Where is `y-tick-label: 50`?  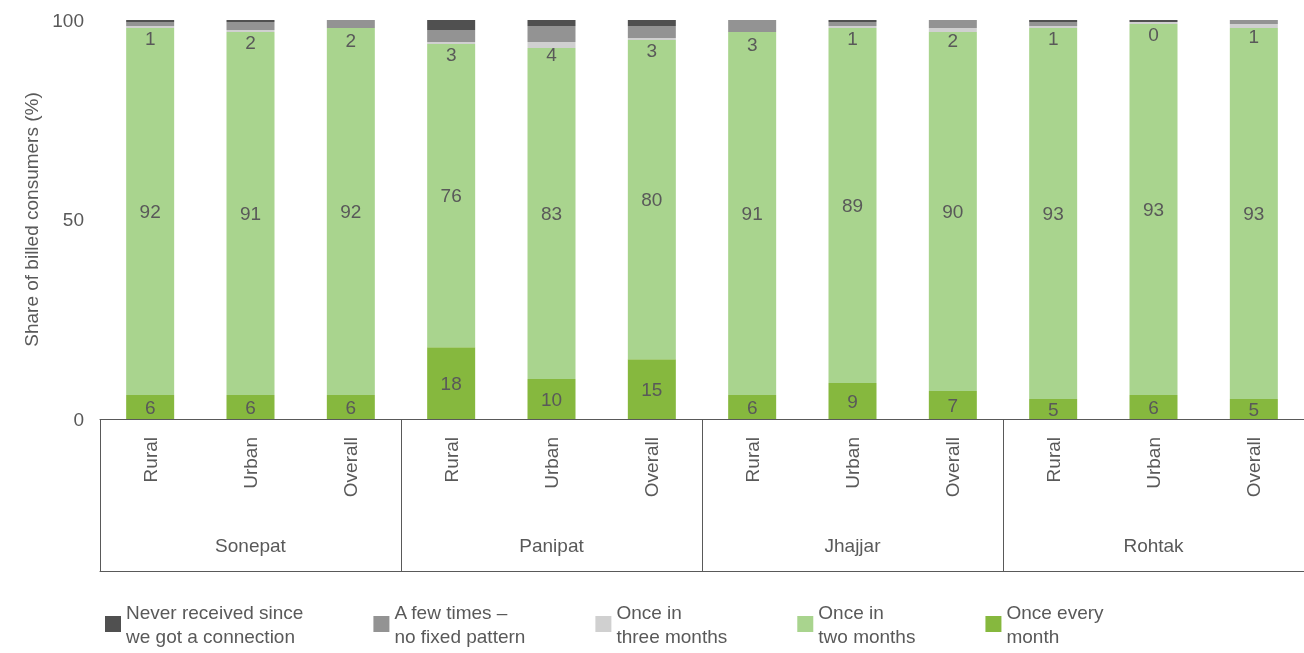
y-tick-label: 50 is located at coordinates (73, 219).